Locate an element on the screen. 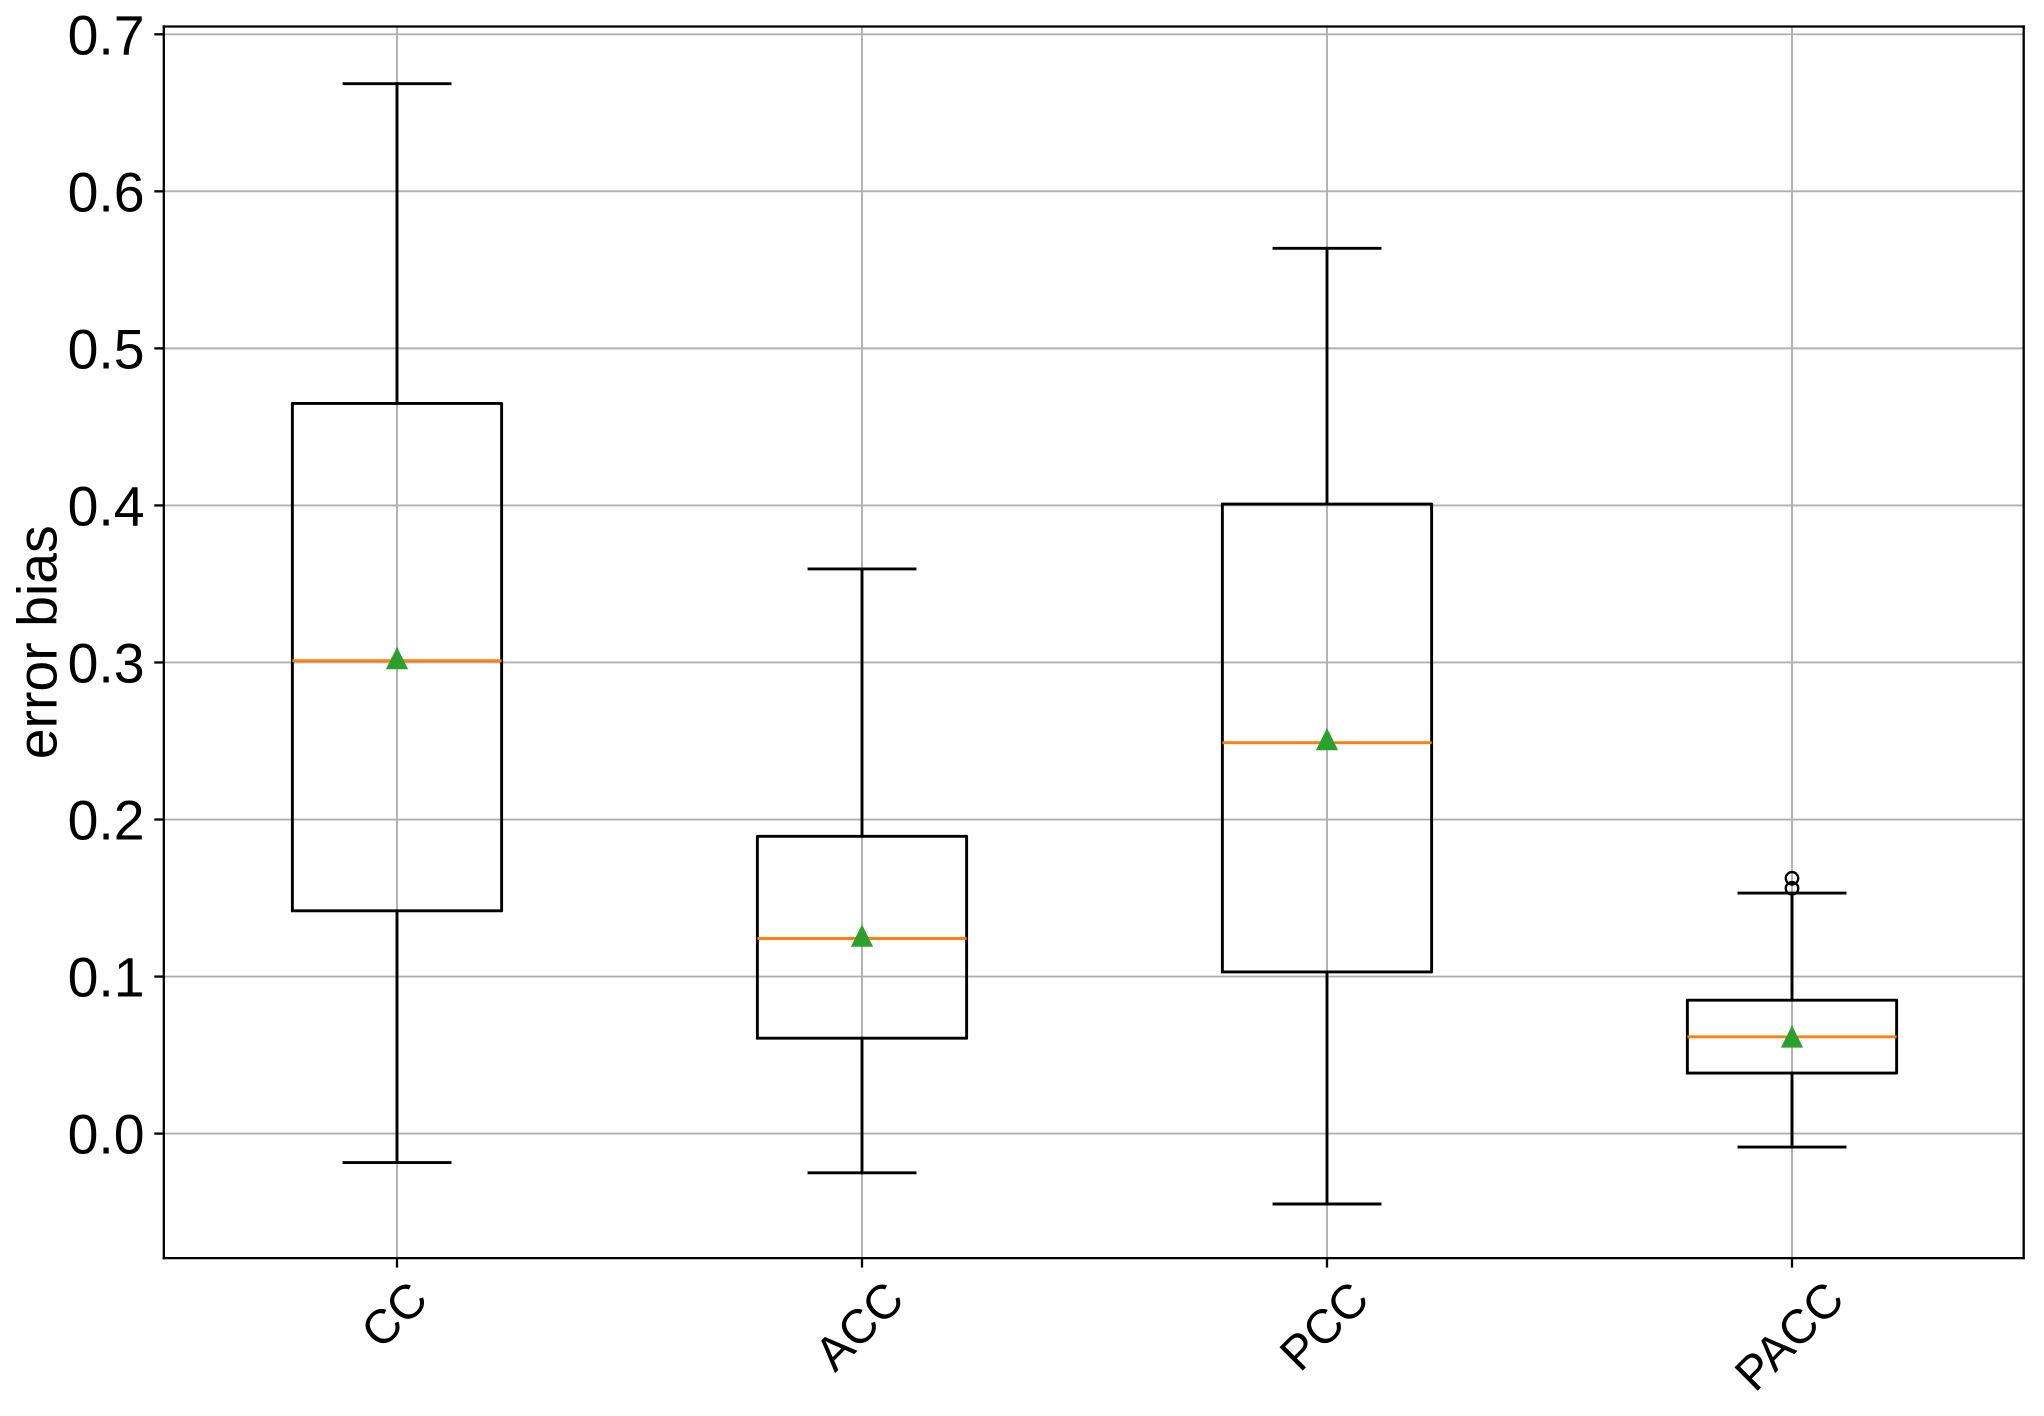 The image size is (2044, 1416). svg-text: 0.2 is located at coordinates (106, 821).